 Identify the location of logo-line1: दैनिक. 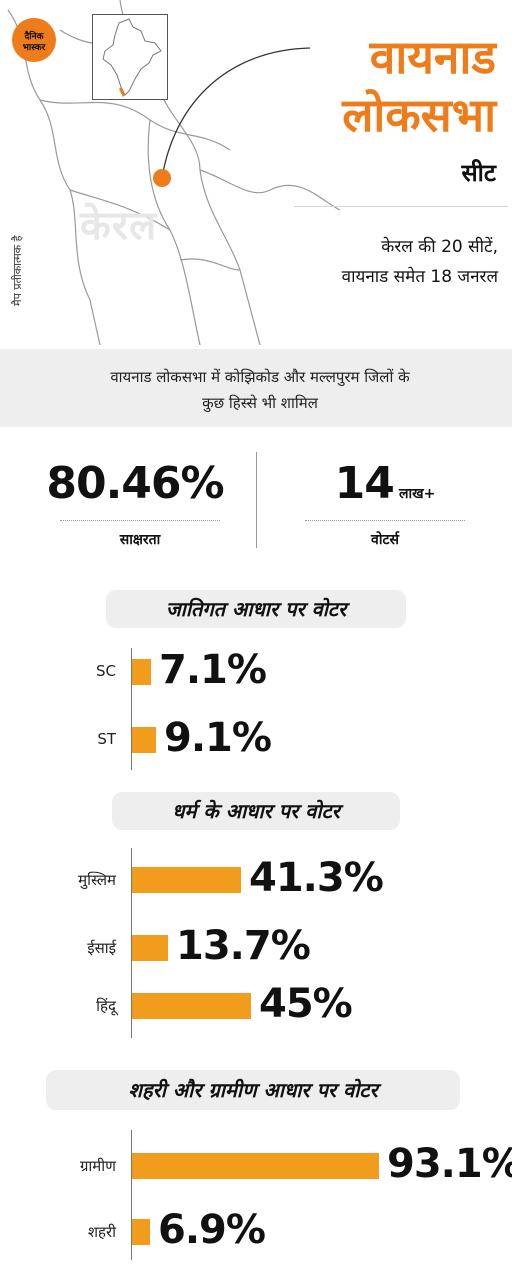
(34, 37).